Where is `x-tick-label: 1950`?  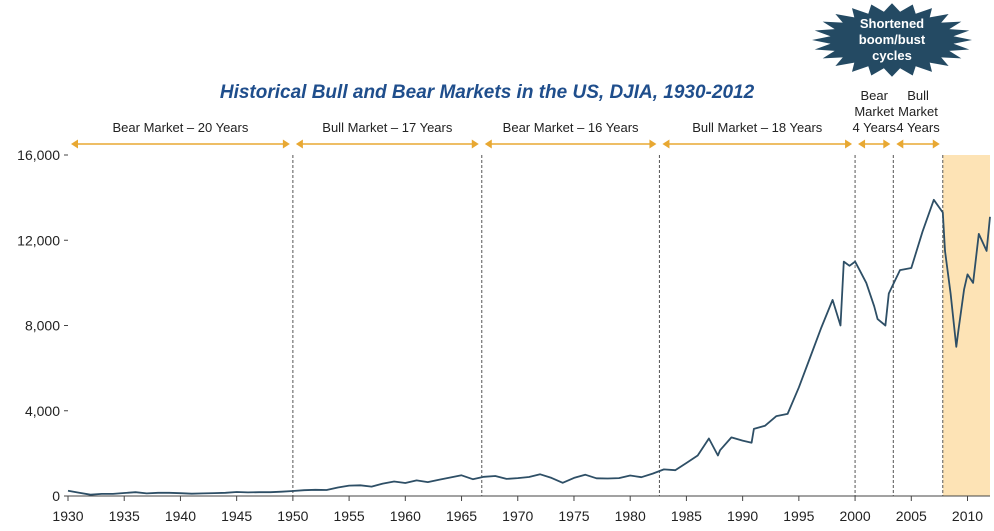
x-tick-label: 1950 is located at coordinates (292, 516).